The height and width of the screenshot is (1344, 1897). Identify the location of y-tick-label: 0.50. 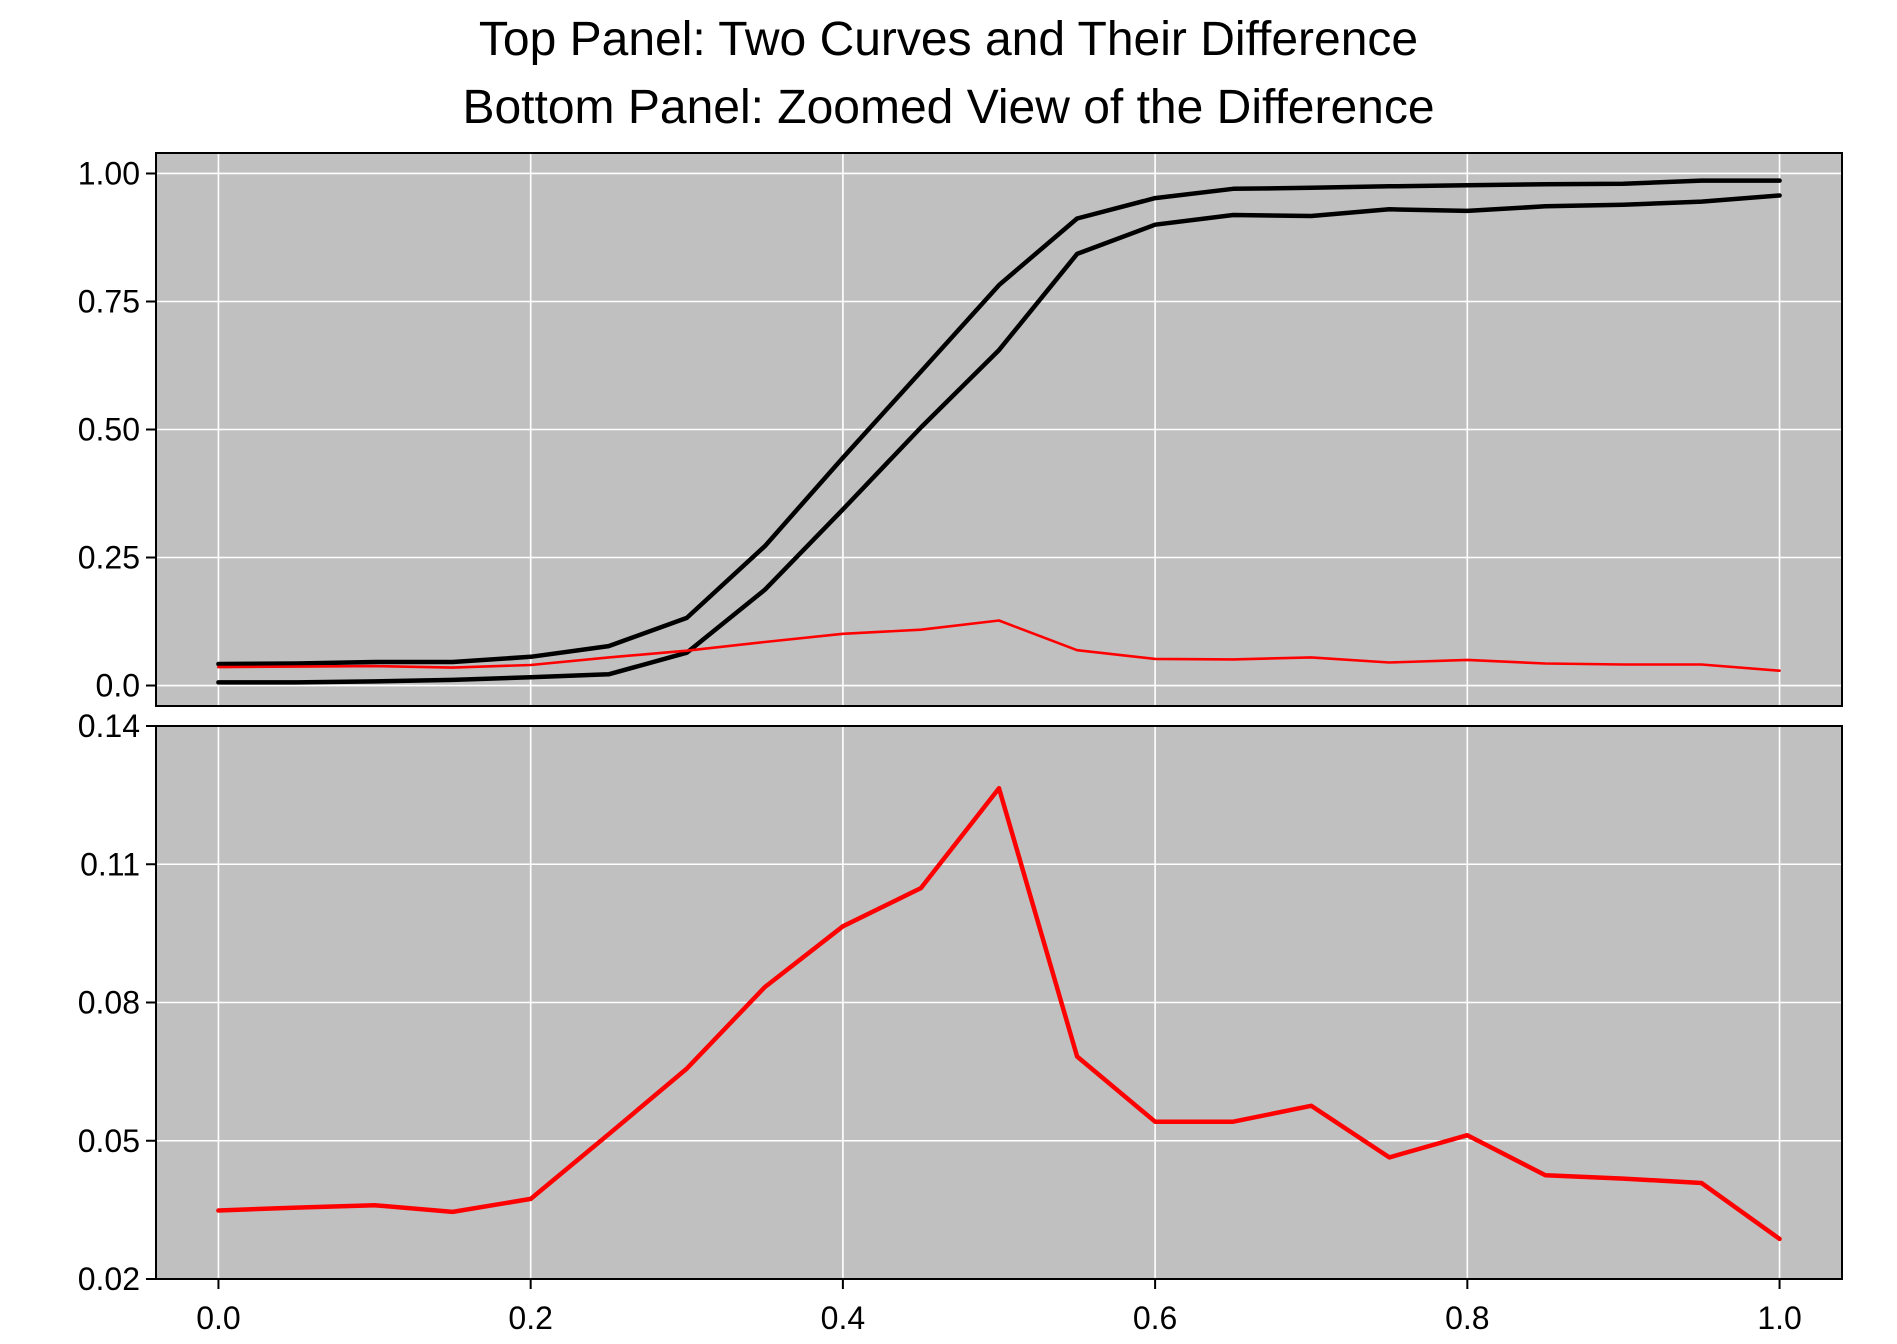
(109, 430).